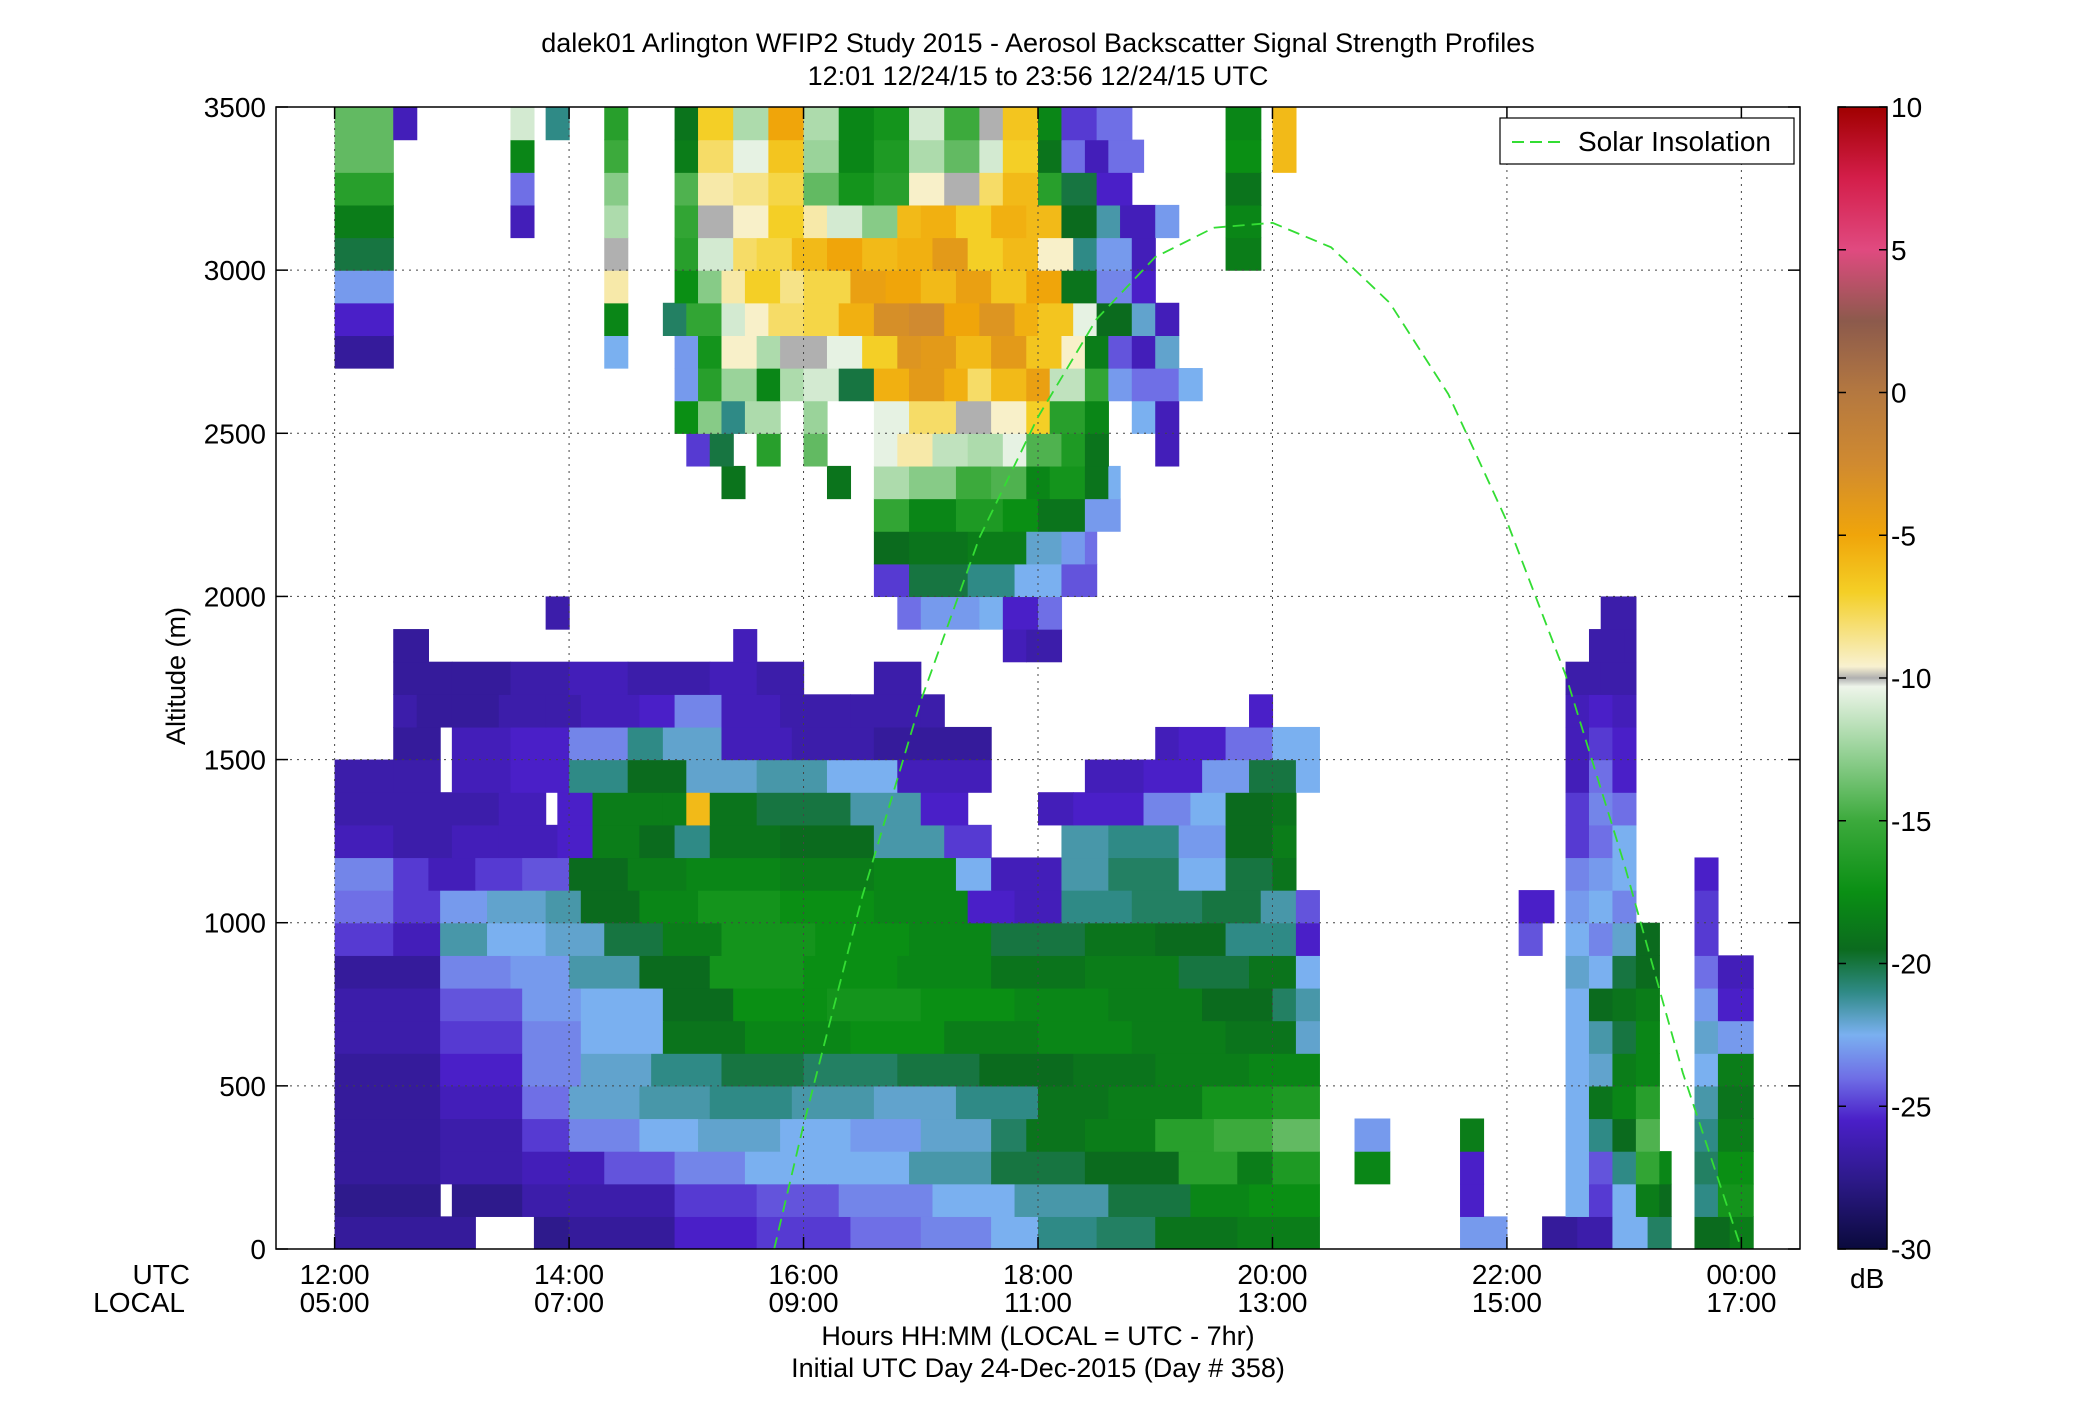 The height and width of the screenshot is (1425, 2098). What do you see at coordinates (235, 107) in the screenshot?
I see `y-tick-label: 3500` at bounding box center [235, 107].